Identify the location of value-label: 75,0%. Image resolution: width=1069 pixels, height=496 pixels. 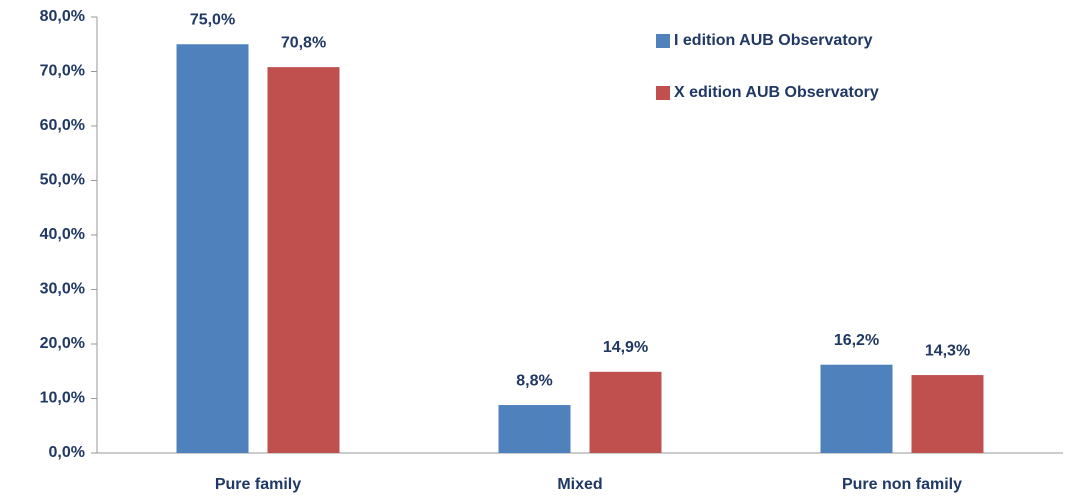
(212, 19).